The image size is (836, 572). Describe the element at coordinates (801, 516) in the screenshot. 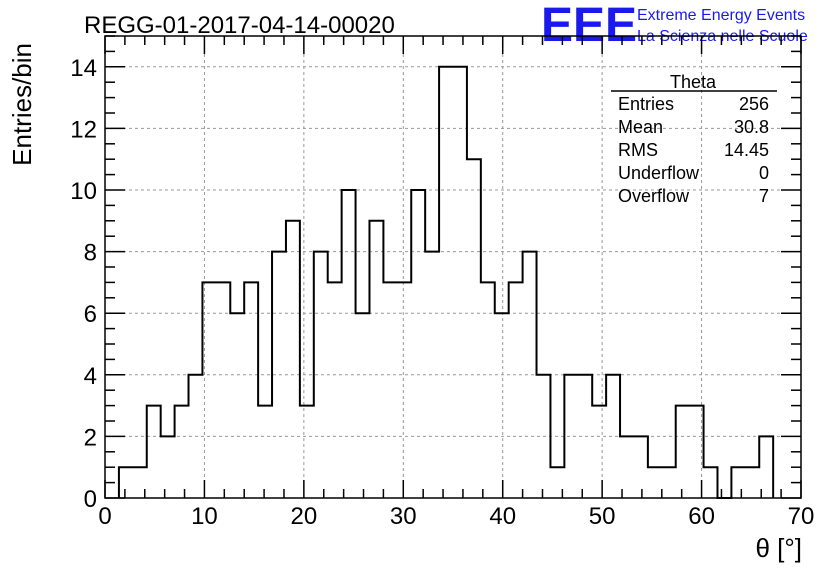

I see `x-tick-label: 70` at that location.